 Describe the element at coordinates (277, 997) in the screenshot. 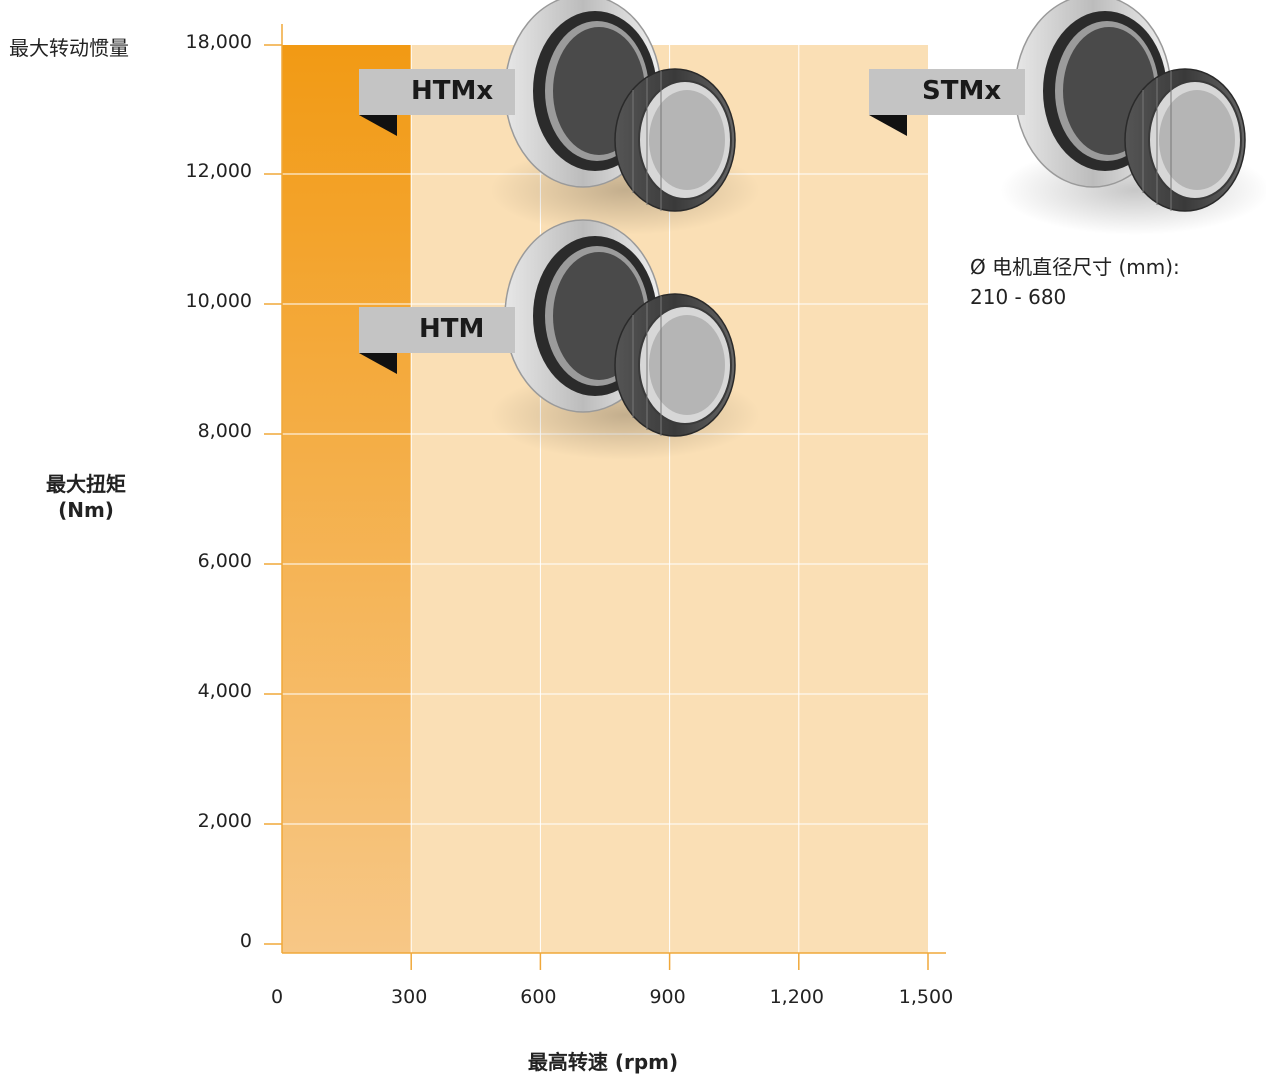

I see `x-tick-label: 0` at that location.